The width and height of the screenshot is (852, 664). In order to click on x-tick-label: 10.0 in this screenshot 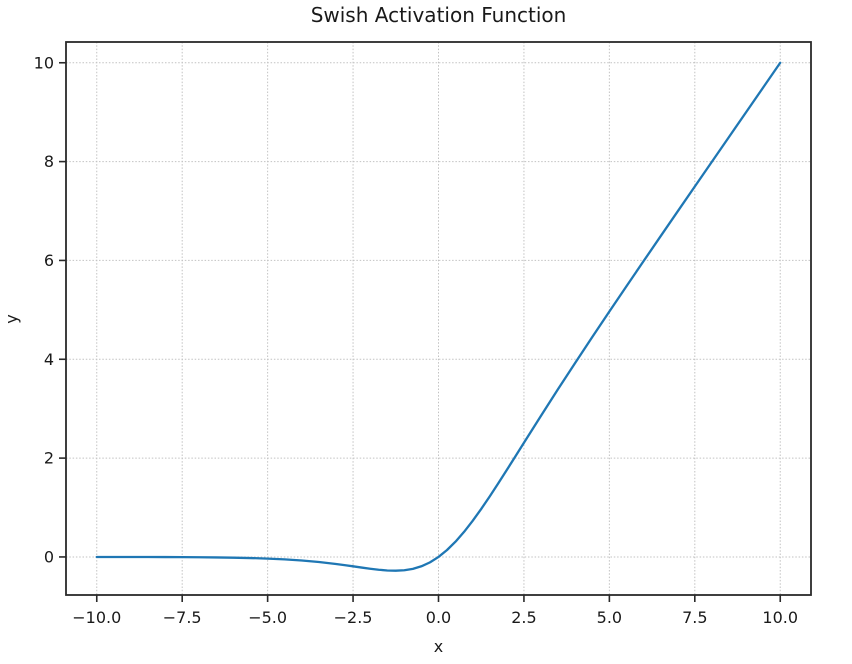, I will do `click(780, 617)`.